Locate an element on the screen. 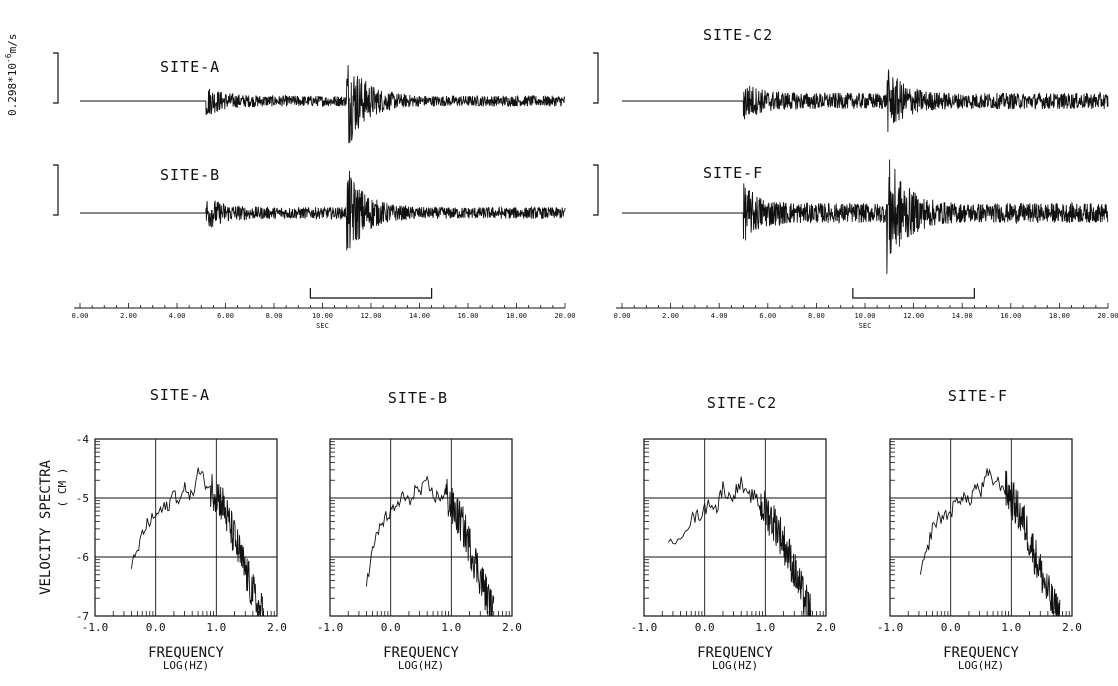 This screenshot has height=686, width=1118. waveform-site-f: SITE-F is located at coordinates (851, 216).